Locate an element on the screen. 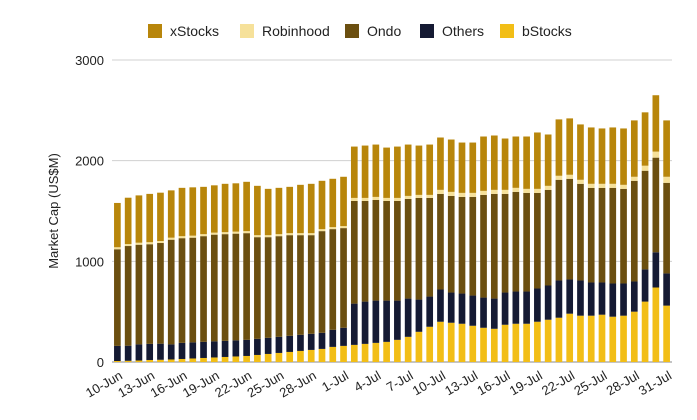 The image size is (697, 420). bar-stack-19-Jun is located at coordinates (214, 273).